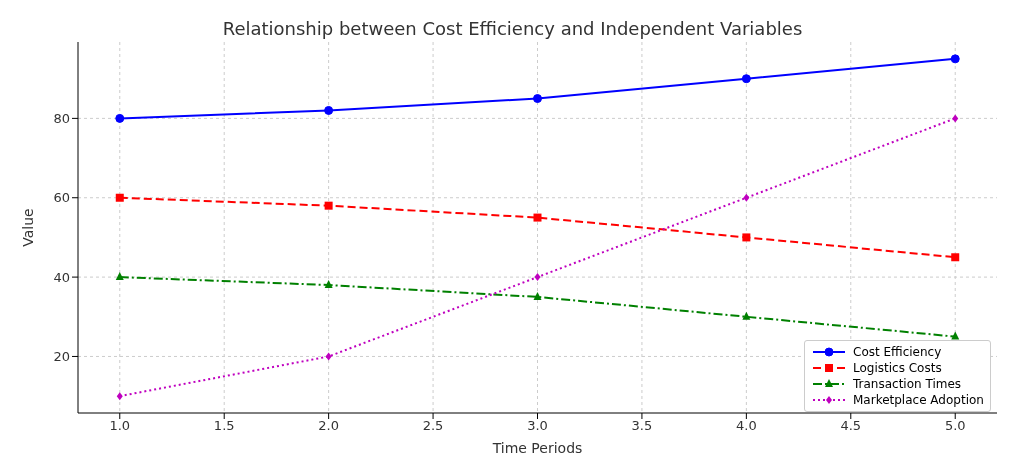 The width and height of the screenshot is (1025, 461). I want to click on x-tick-label: 4.0, so click(746, 426).